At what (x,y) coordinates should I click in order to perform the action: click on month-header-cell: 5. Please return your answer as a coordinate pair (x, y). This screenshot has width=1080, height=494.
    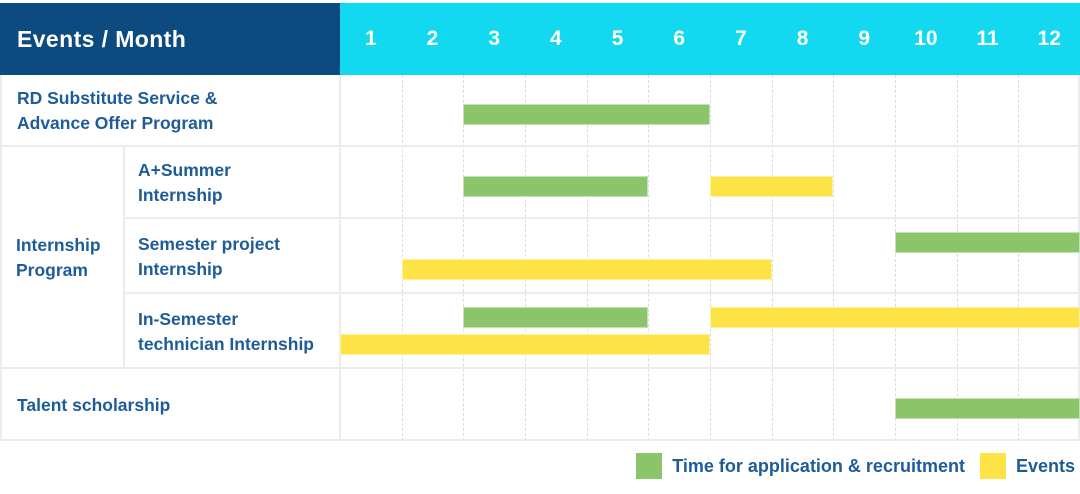
    Looking at the image, I should click on (617, 38).